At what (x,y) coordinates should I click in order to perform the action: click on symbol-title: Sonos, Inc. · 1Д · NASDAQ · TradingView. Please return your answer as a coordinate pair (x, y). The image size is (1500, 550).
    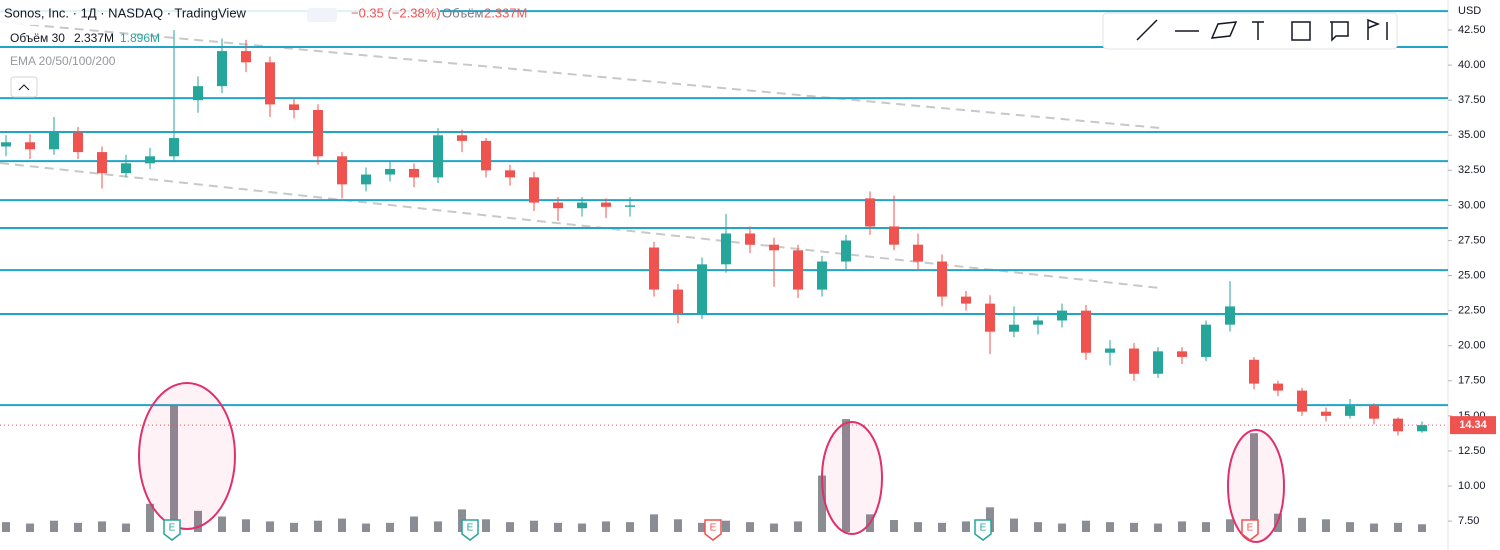
    Looking at the image, I should click on (125, 12).